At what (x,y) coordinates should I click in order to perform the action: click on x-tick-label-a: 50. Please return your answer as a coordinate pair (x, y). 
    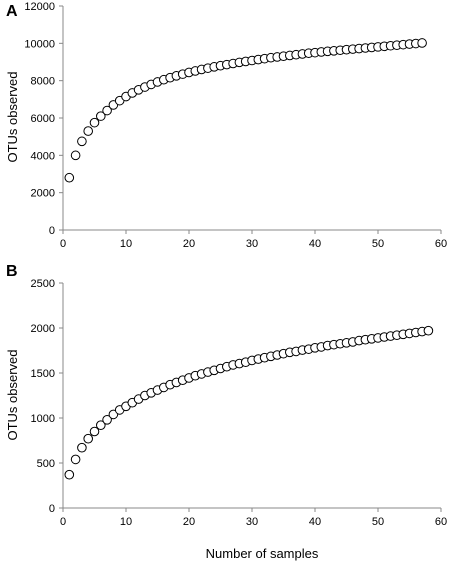
    Looking at the image, I should click on (378, 244).